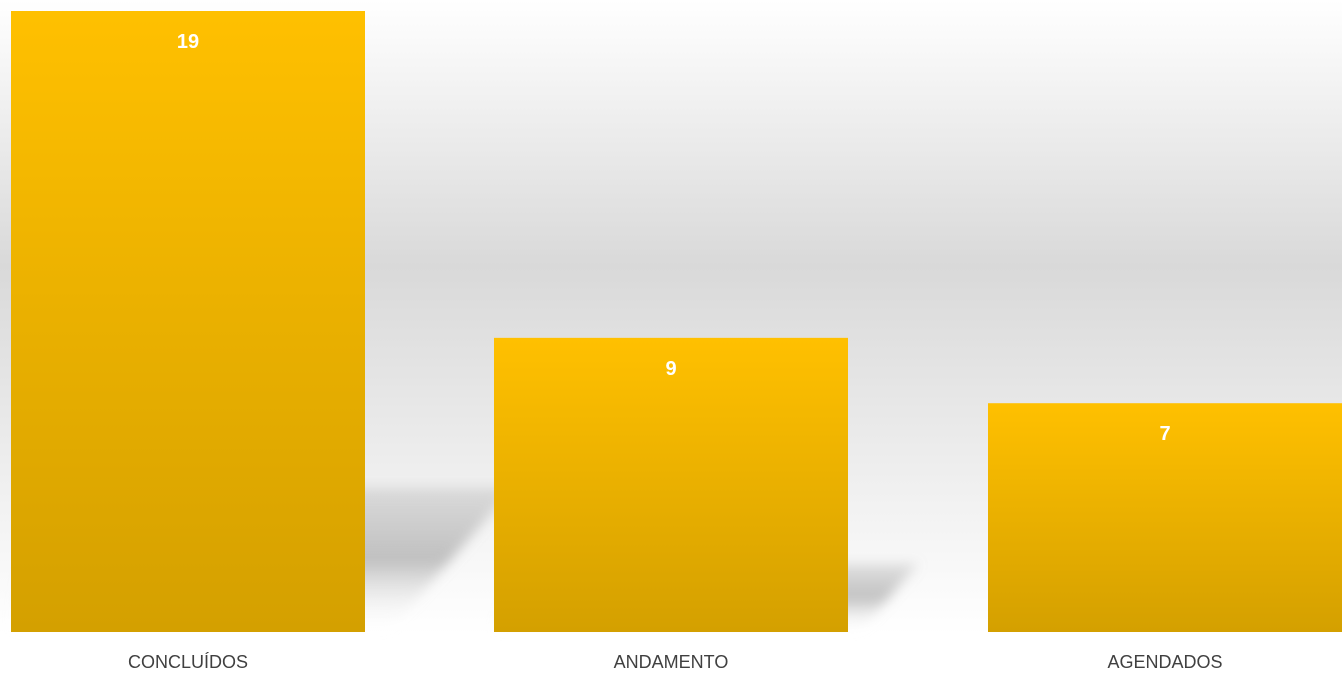  Describe the element at coordinates (1164, 434) in the screenshot. I see `data-label: 7` at that location.